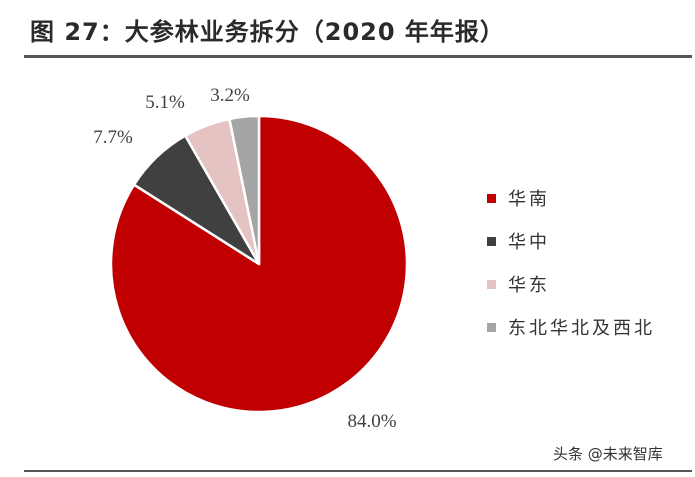 The height and width of the screenshot is (477, 695). I want to click on chart-title: 图 27：大参林业务拆分（2020 年年报）, so click(267, 32).